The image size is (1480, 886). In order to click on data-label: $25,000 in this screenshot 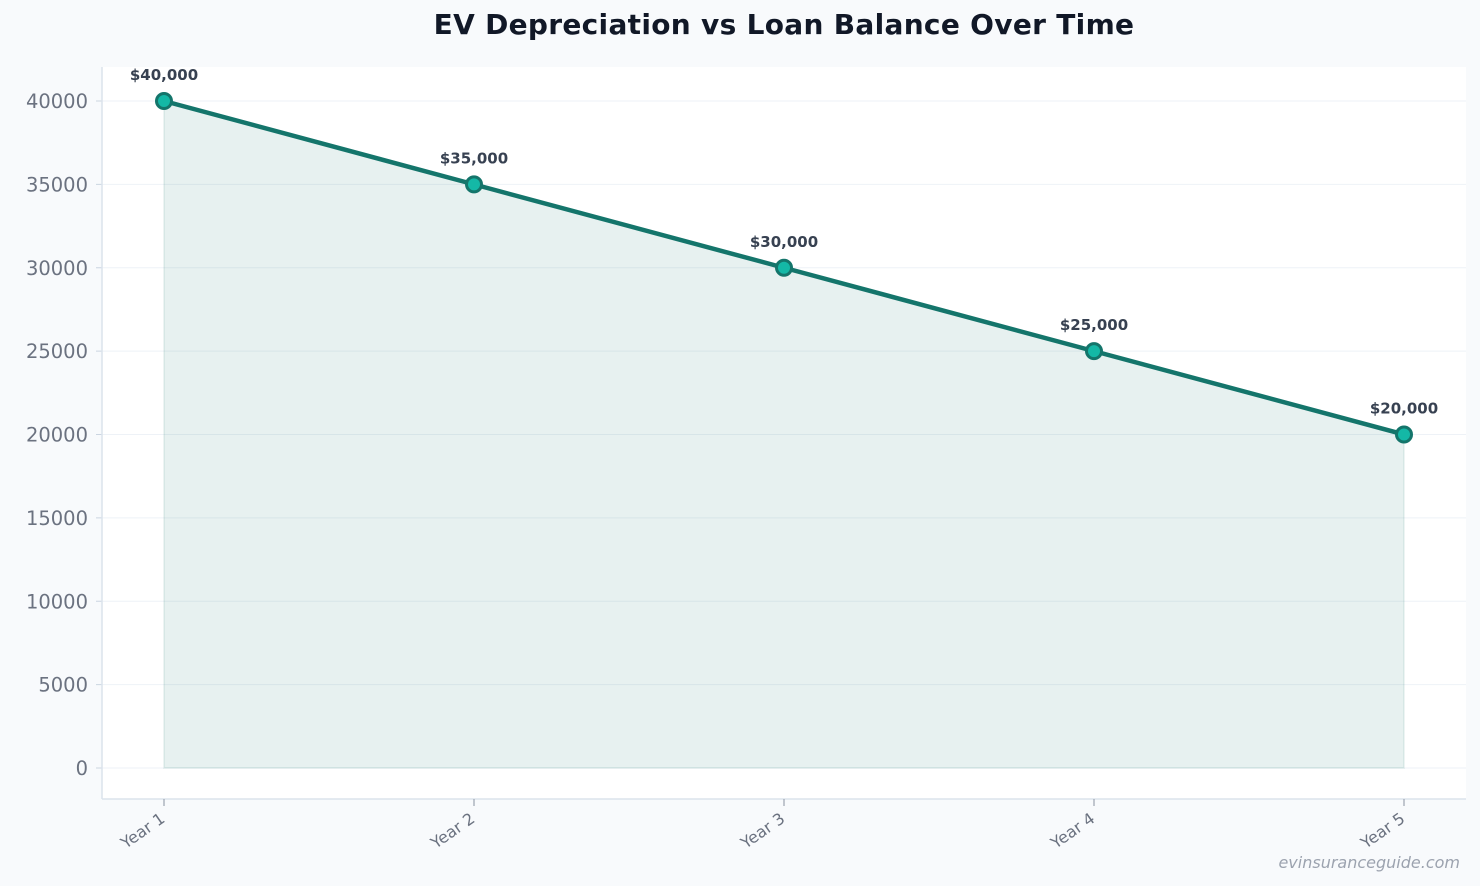, I will do `click(1094, 325)`.